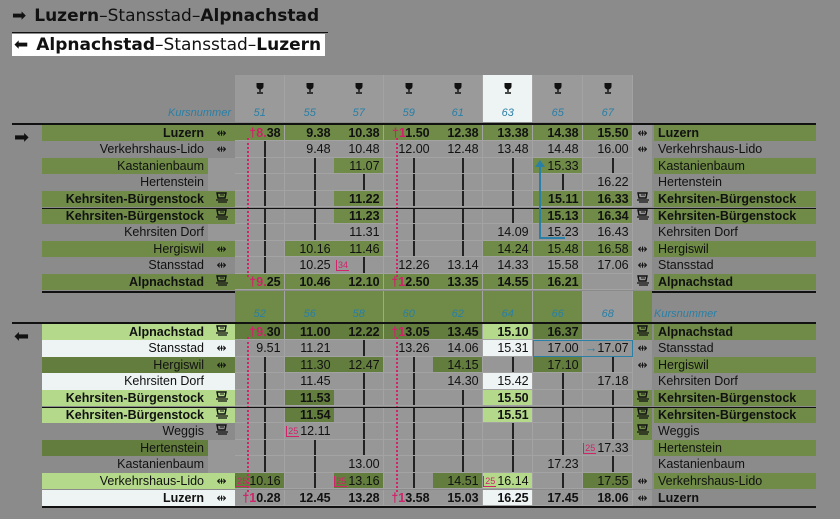  Describe the element at coordinates (608, 381) in the screenshot. I see `time-cell: 17.18` at that location.